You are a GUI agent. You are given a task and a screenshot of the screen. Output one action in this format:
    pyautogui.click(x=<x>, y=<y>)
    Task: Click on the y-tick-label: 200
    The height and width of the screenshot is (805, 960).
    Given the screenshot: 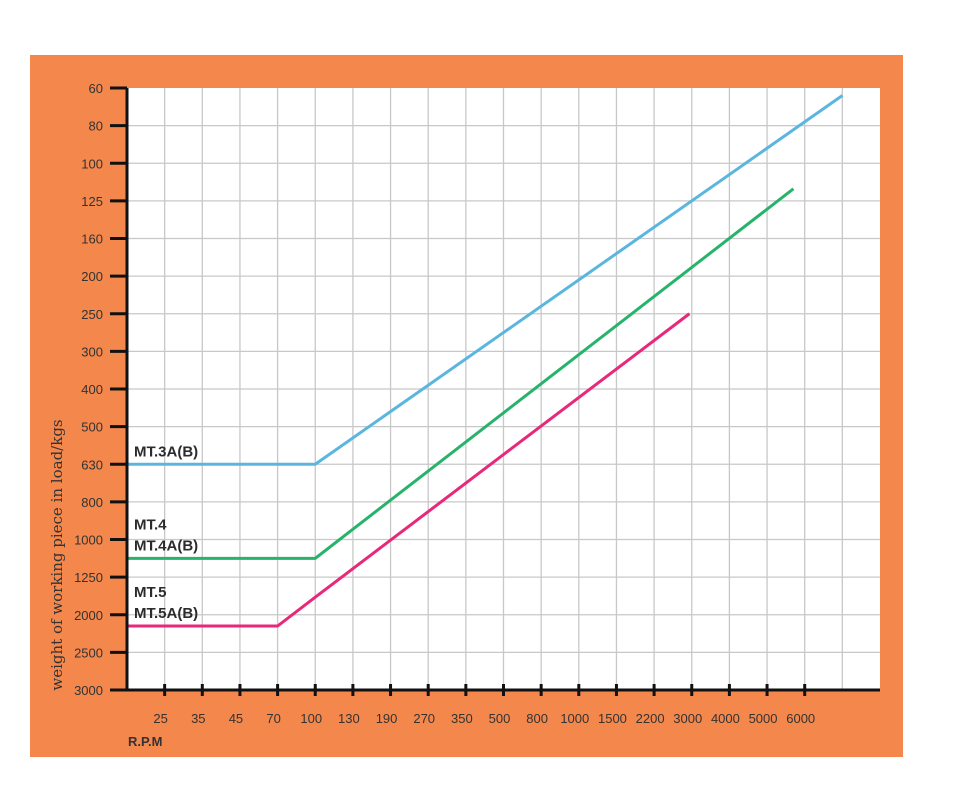 What is the action you would take?
    pyautogui.click(x=92, y=276)
    